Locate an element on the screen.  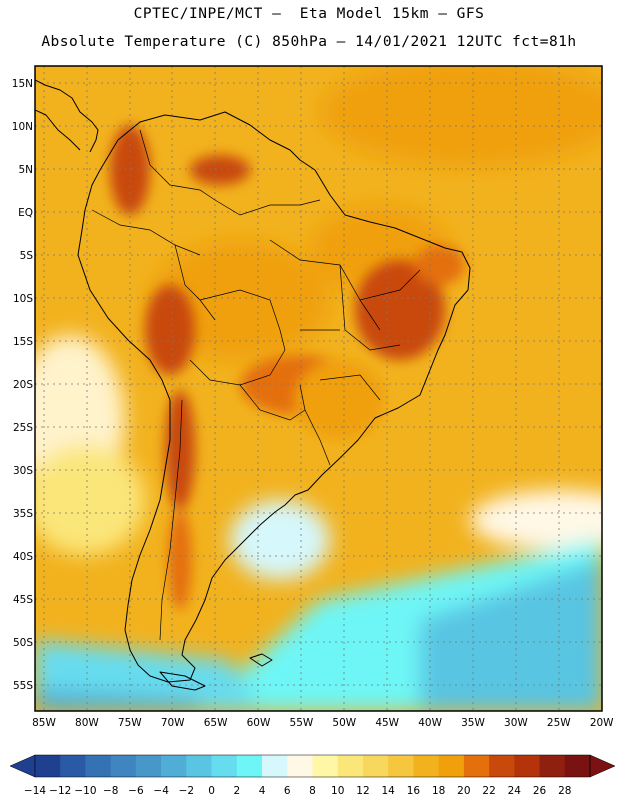
colorbar-label: −14 is located at coordinates (35, 791).